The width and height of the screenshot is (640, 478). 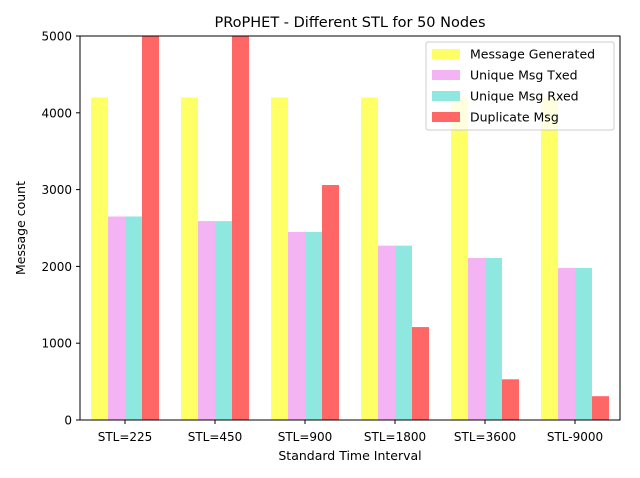 What do you see at coordinates (532, 54) in the screenshot?
I see `legend-label-1: Message Generated` at bounding box center [532, 54].